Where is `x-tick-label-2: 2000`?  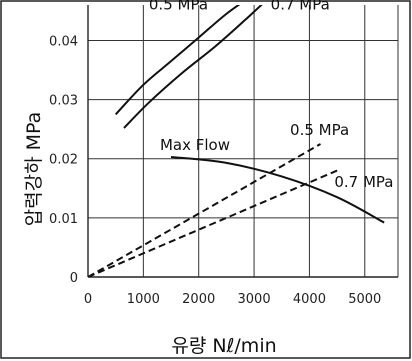
x-tick-label-2: 2000 is located at coordinates (198, 299).